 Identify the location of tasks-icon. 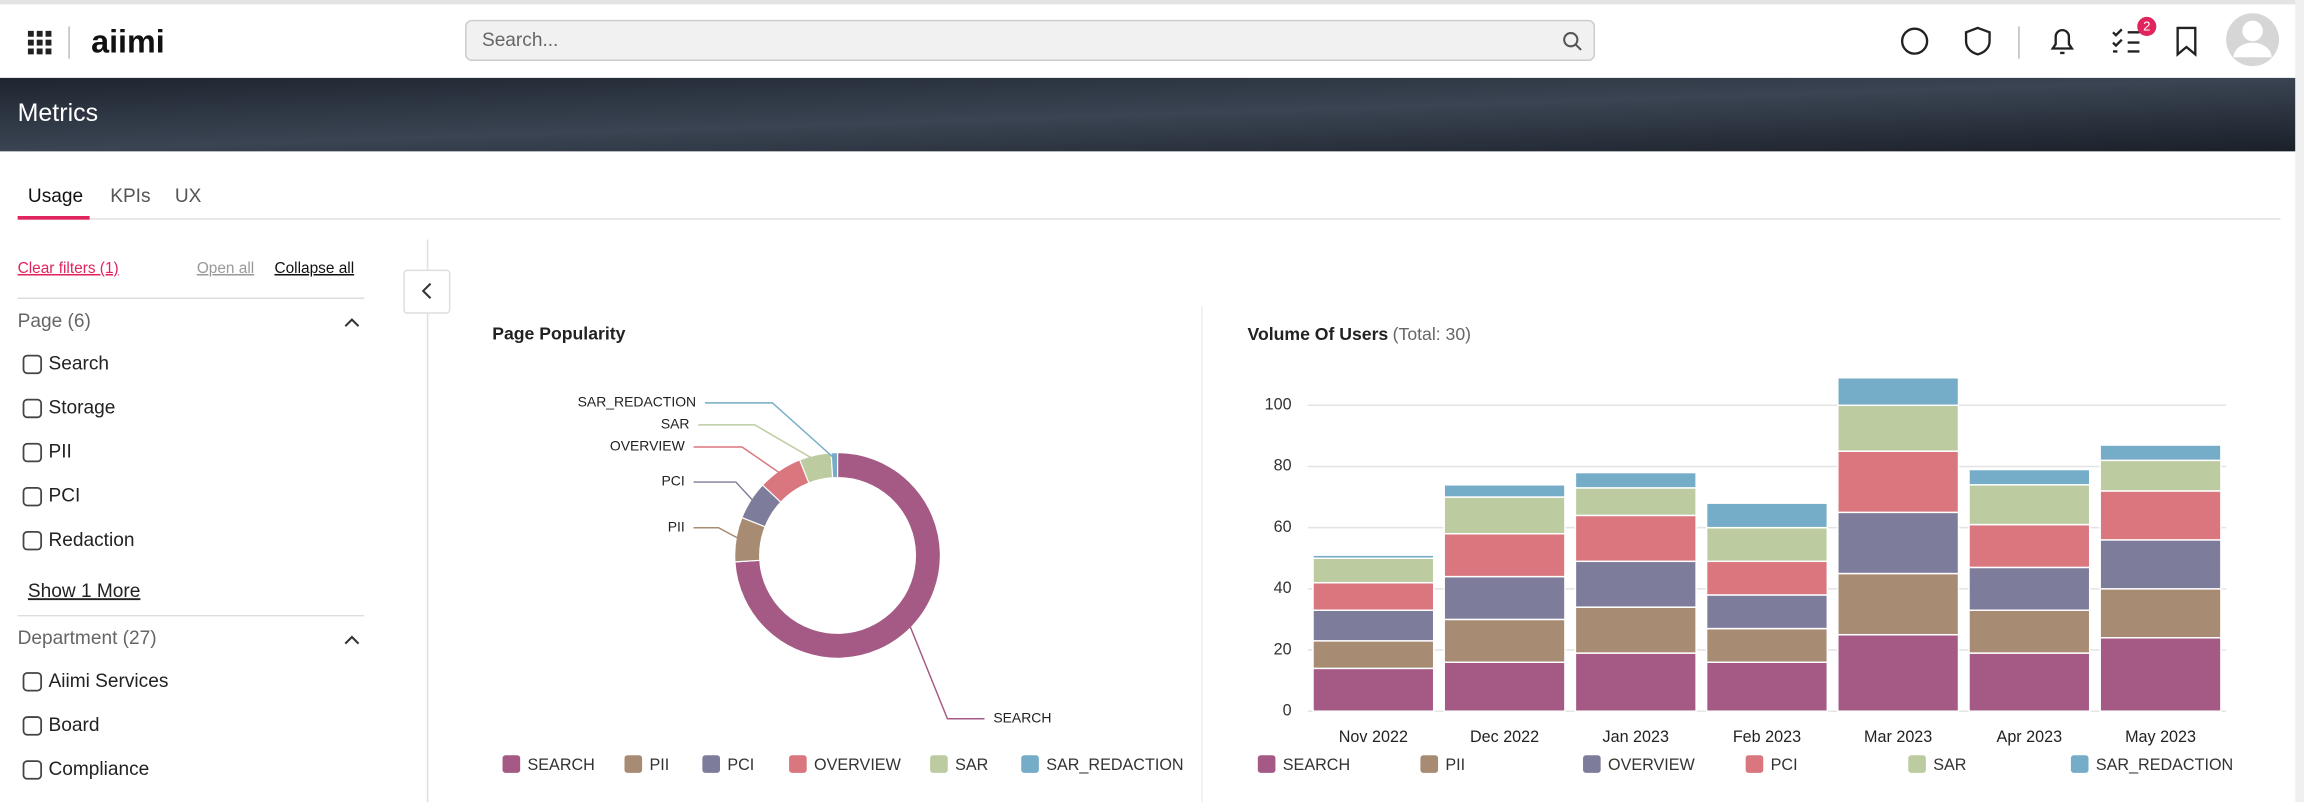
(2126, 40).